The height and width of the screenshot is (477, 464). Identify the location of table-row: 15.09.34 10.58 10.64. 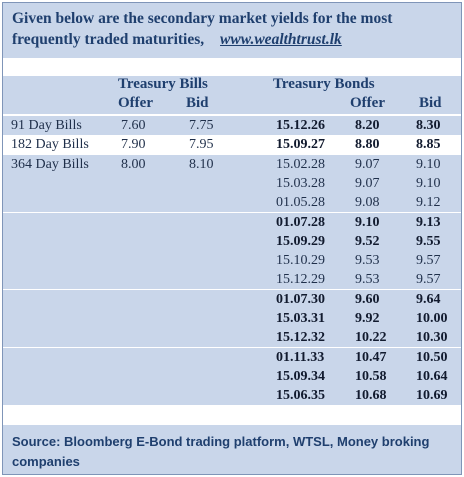
(232, 376).